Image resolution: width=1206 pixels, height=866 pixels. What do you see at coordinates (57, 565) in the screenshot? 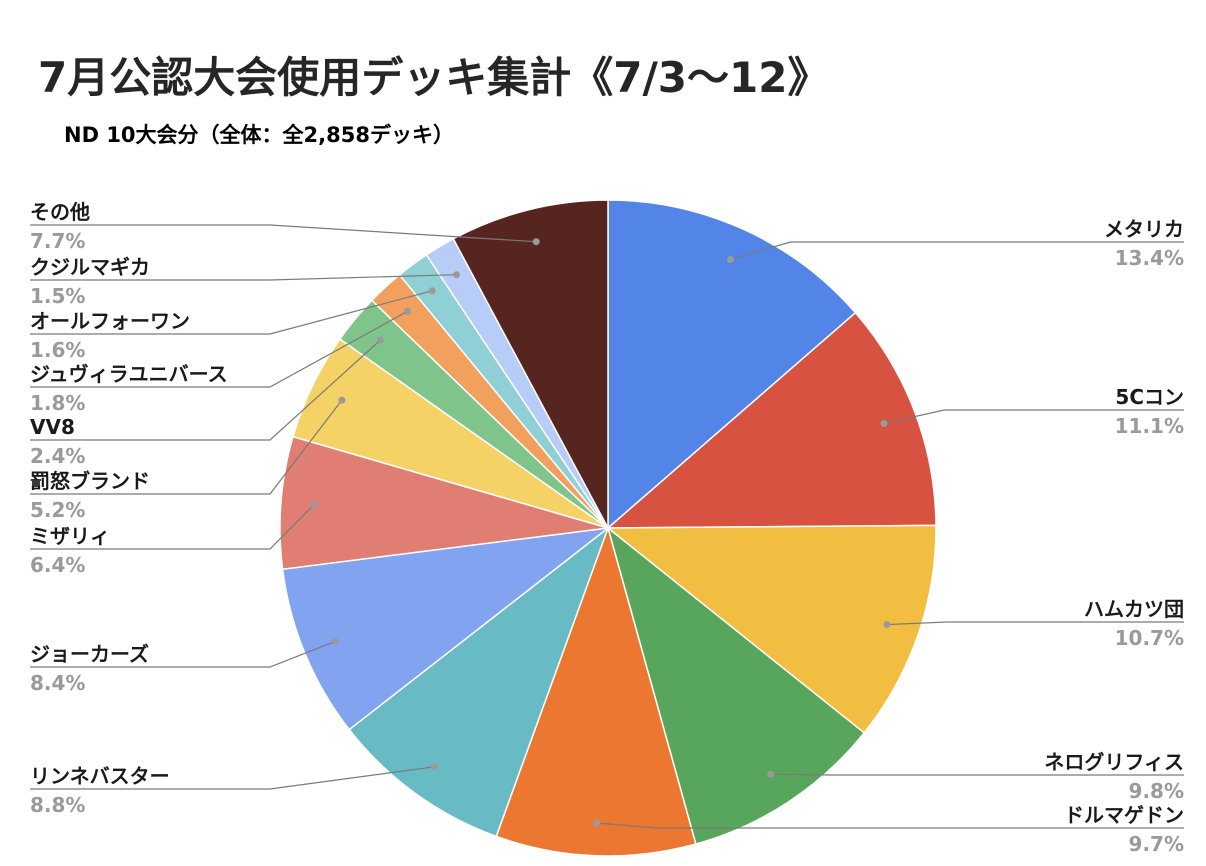
I see `slice-value-label-8: 6.4%` at bounding box center [57, 565].